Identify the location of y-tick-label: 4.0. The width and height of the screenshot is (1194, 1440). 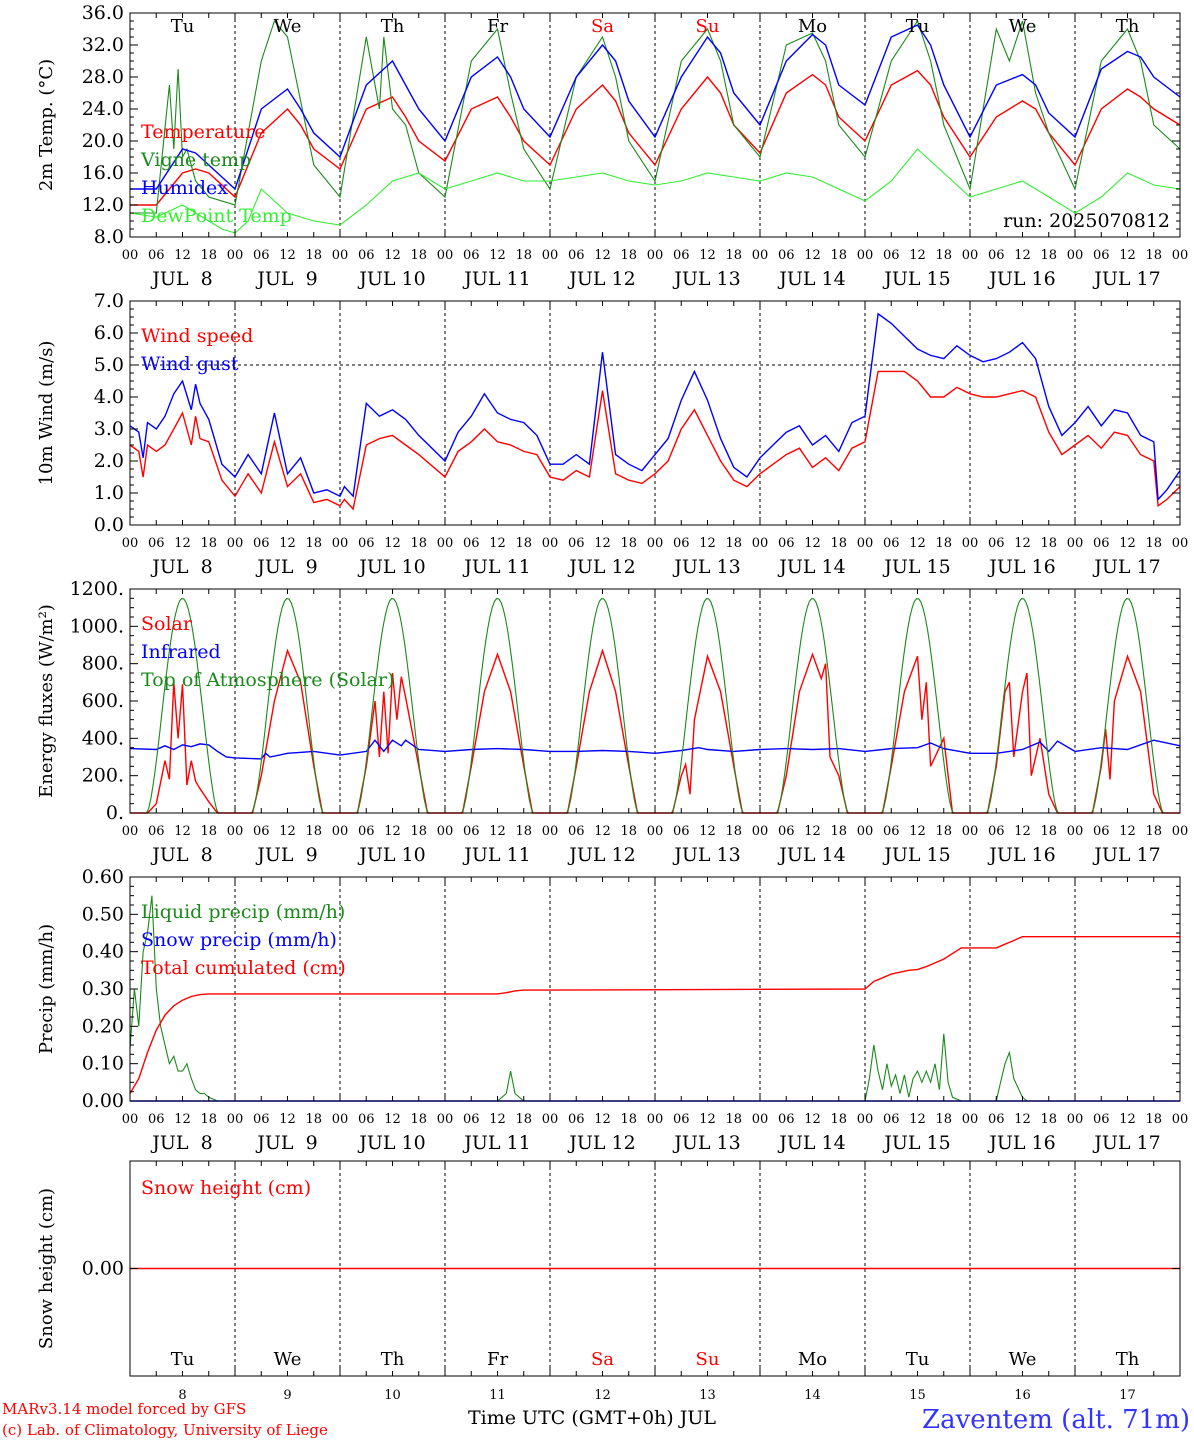
(109, 397).